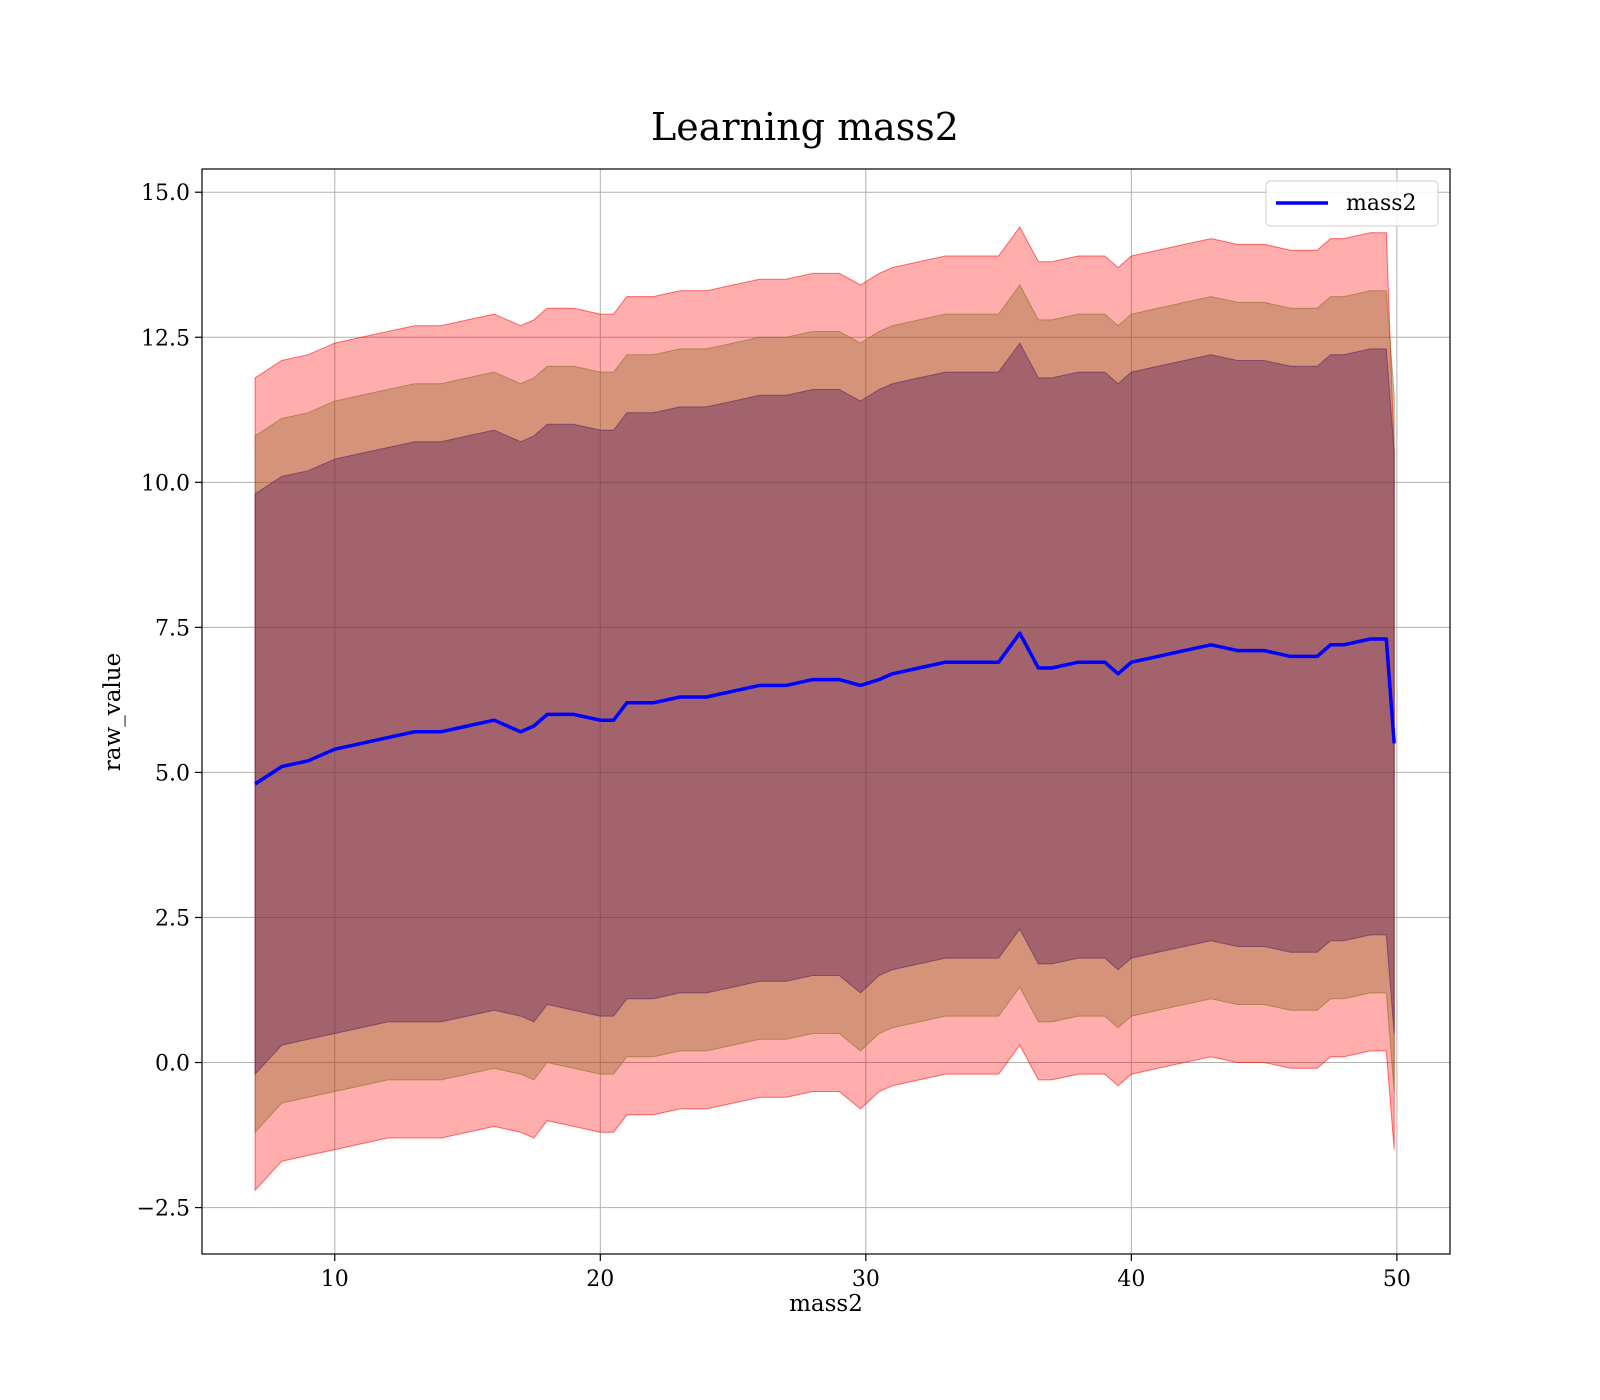 The height and width of the screenshot is (1400, 1600). What do you see at coordinates (1381, 203) in the screenshot?
I see `legend-label-mass2: mass2` at bounding box center [1381, 203].